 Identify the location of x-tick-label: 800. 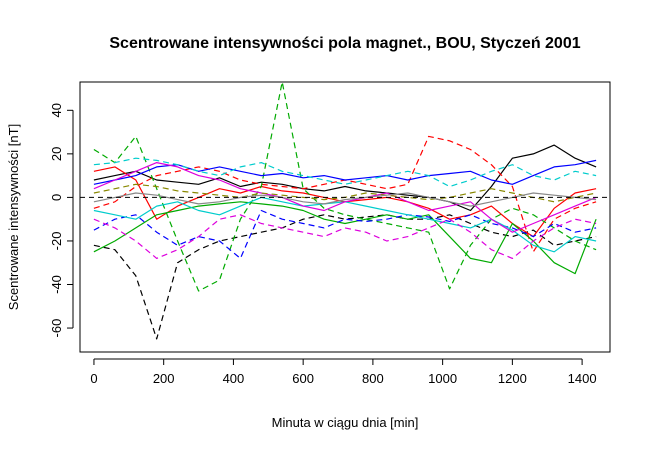
(373, 378).